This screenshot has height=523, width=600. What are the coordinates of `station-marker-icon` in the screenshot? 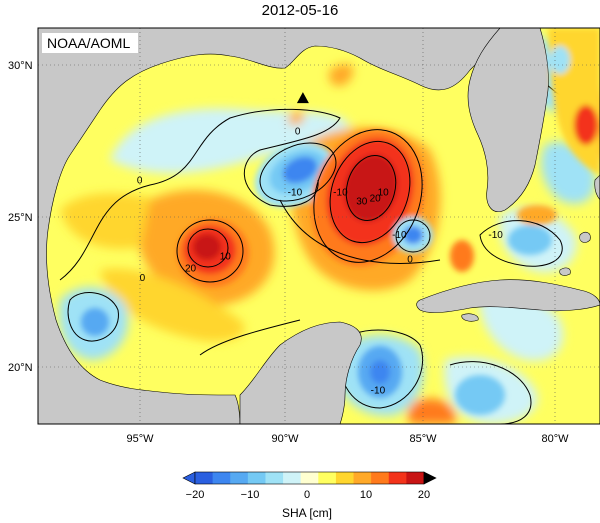 It's located at (302, 98).